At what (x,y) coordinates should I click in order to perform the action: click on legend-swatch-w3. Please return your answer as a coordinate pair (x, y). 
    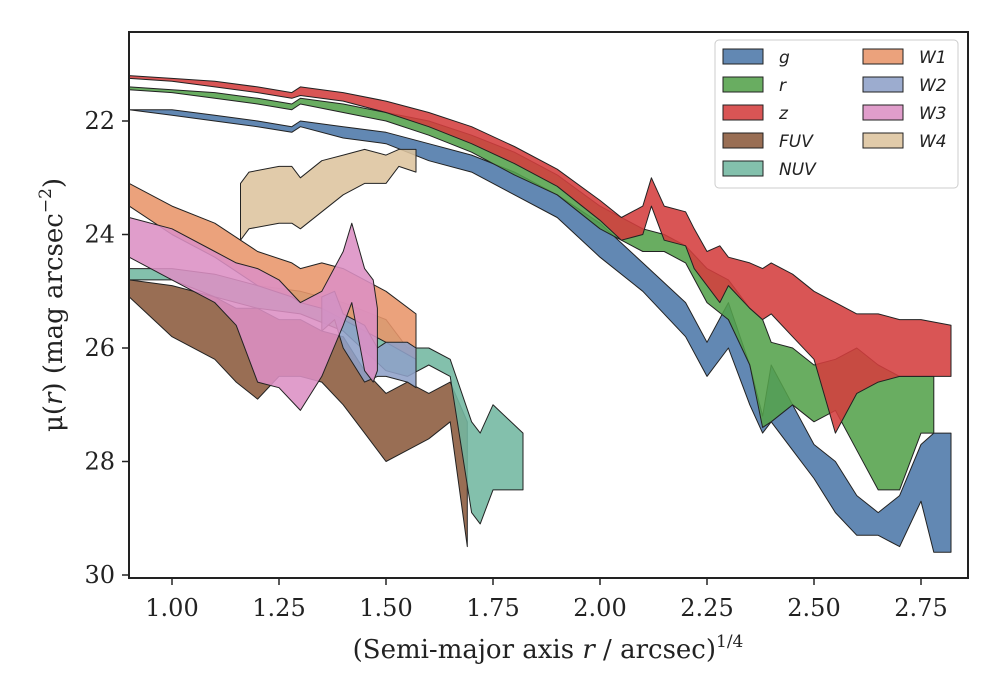
    Looking at the image, I should click on (883, 112).